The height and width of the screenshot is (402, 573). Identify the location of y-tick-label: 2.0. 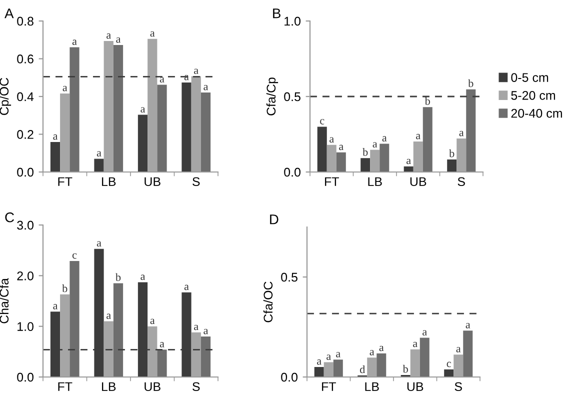
(25, 275).